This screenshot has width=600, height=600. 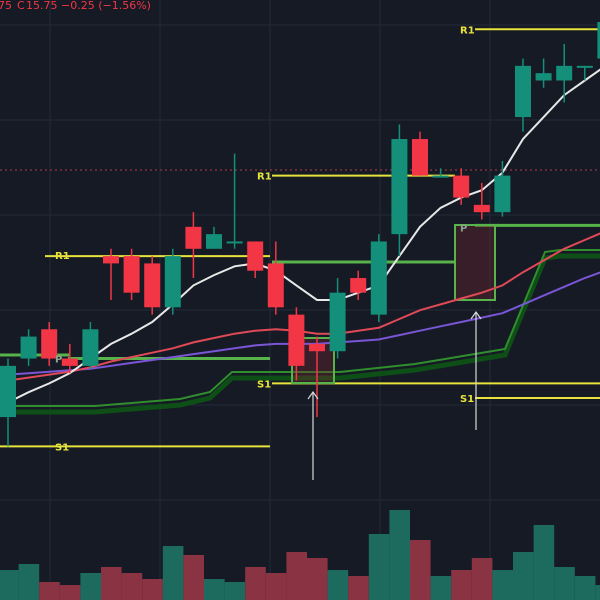 What do you see at coordinates (106, 6) in the screenshot?
I see `header-change: −0.25 (−1.56%)` at bounding box center [106, 6].